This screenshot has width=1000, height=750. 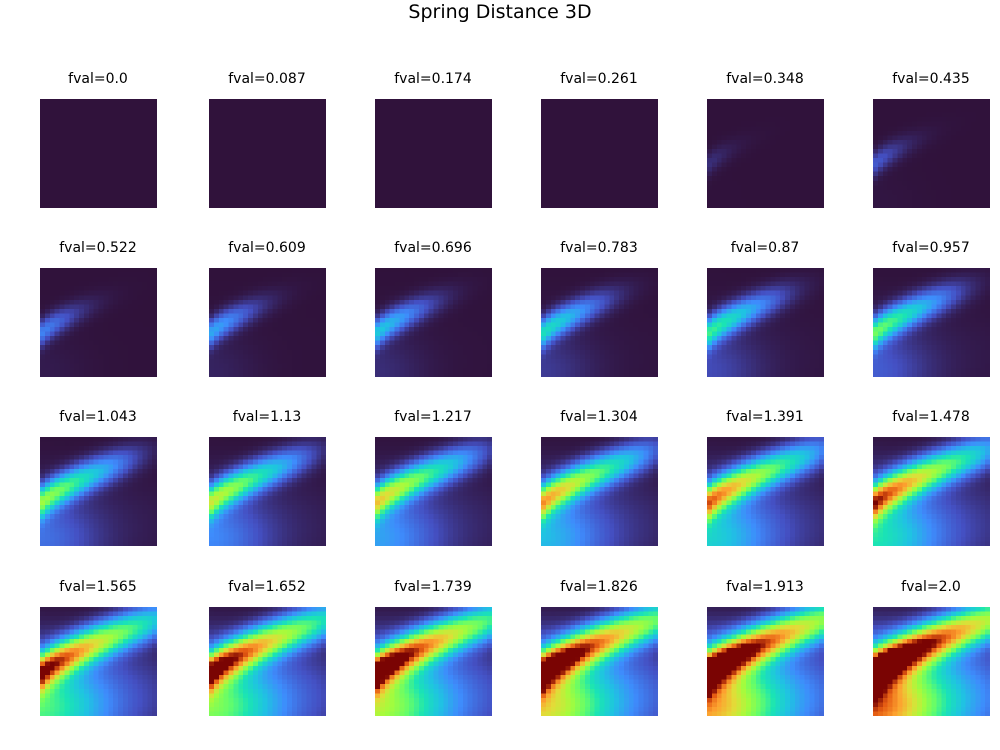 What do you see at coordinates (433, 153) in the screenshot?
I see `heatmap-image` at bounding box center [433, 153].